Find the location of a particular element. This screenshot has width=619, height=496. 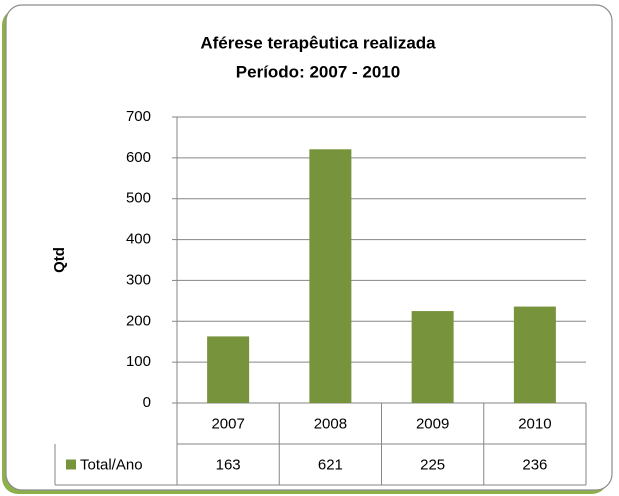

y-tick-label: 500 is located at coordinates (138, 198).